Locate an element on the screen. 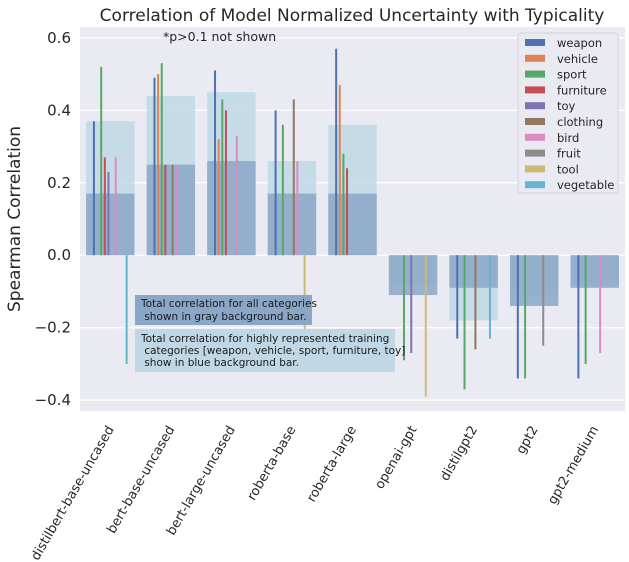 This screenshot has height=562, width=629. legend-label-bird: bird is located at coordinates (568, 138).